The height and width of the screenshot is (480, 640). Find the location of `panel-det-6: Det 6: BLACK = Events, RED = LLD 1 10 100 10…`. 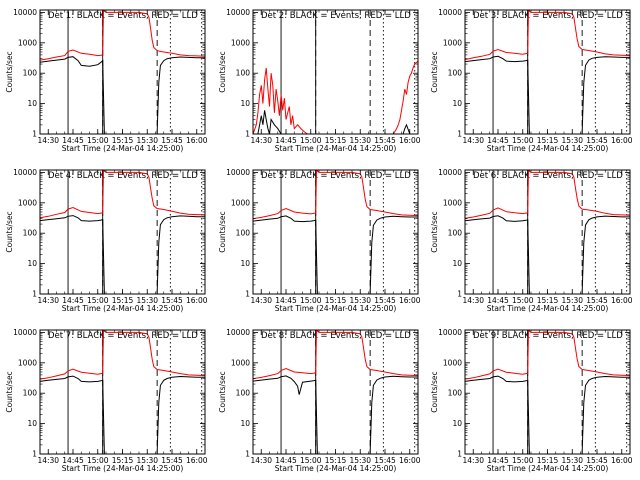

panel-det-6: Det 6: BLACK = Events, RED = LLD 1 10 100 10… is located at coordinates (531, 240).